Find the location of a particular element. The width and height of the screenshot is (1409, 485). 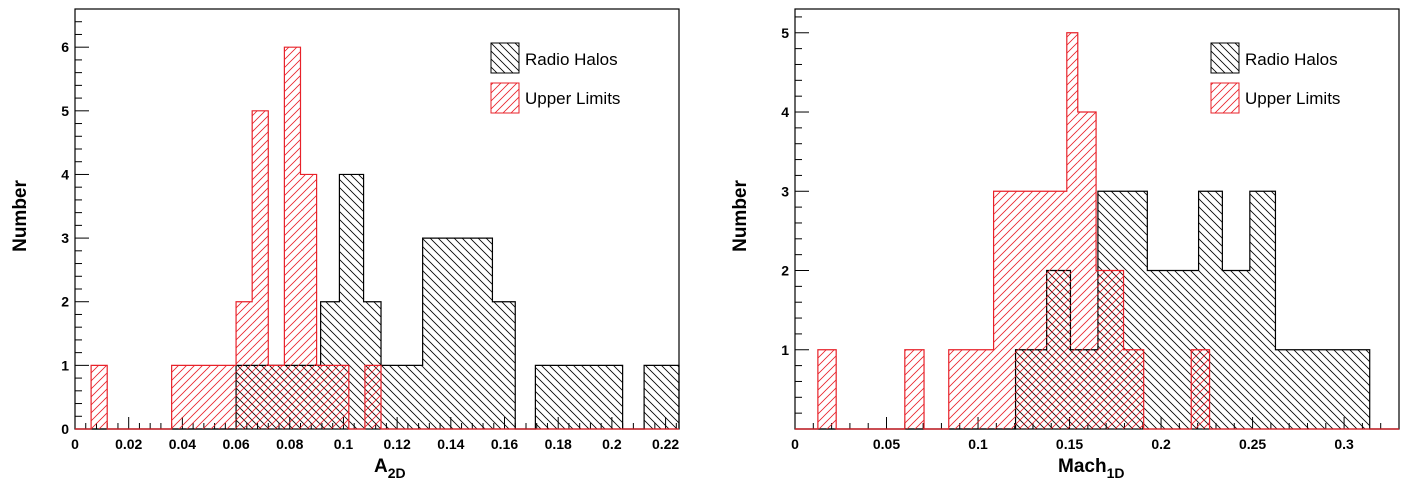

legend-swatch-radio-halos-mach1d is located at coordinates (1225, 58).